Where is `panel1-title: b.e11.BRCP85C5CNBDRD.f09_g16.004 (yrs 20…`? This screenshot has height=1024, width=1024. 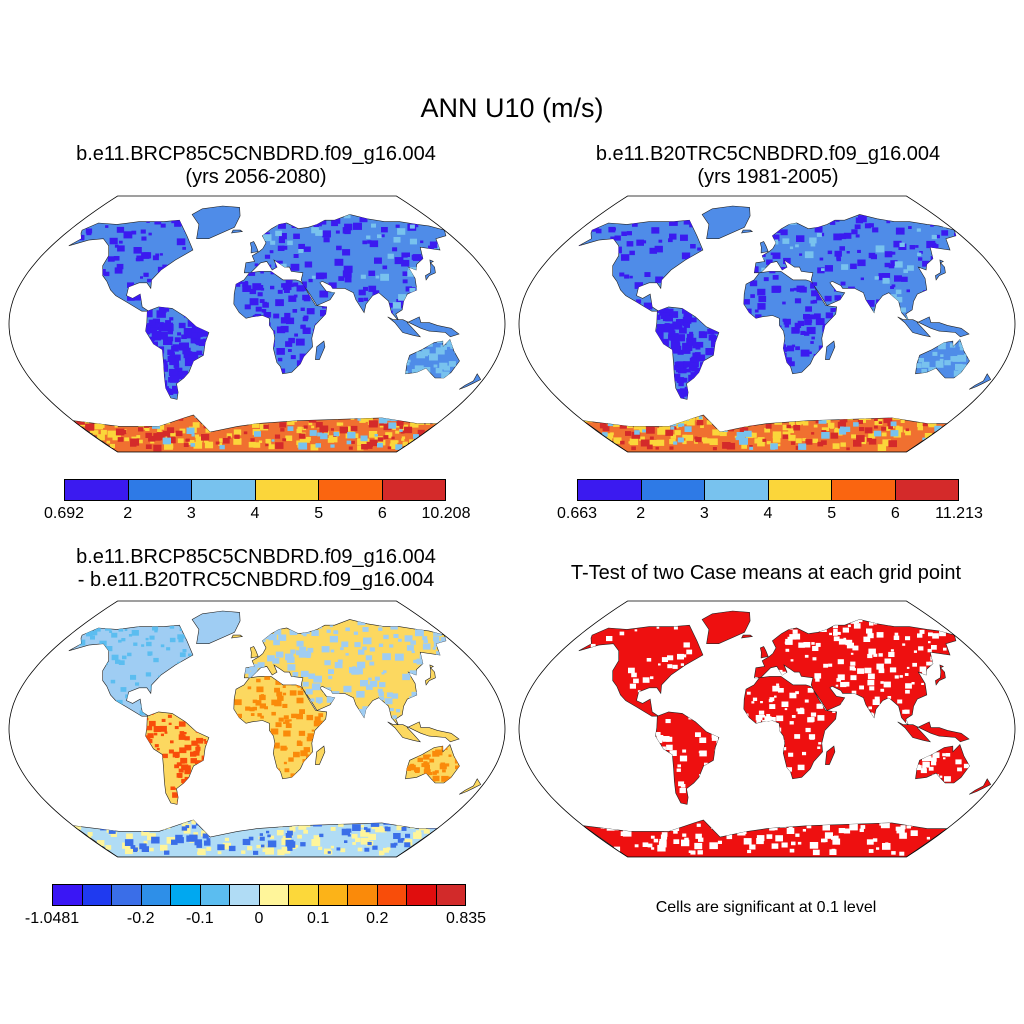 panel1-title: b.e11.BRCP85C5CNBDRD.f09_g16.004 (yrs 20… is located at coordinates (256, 166).